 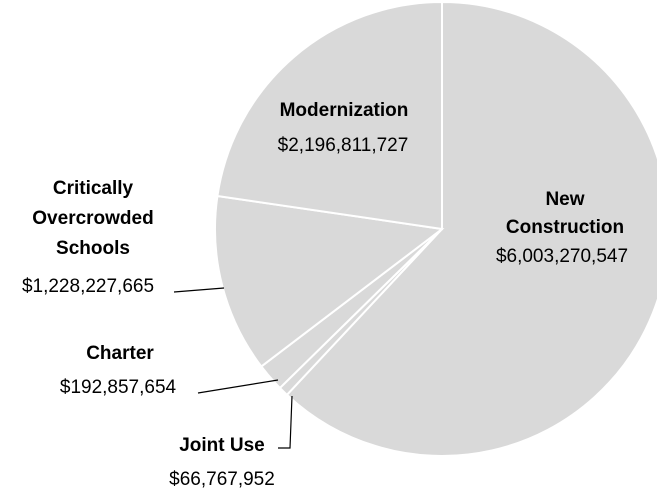 I want to click on slice-value-joint-use: $66,767,952, so click(x=222, y=479).